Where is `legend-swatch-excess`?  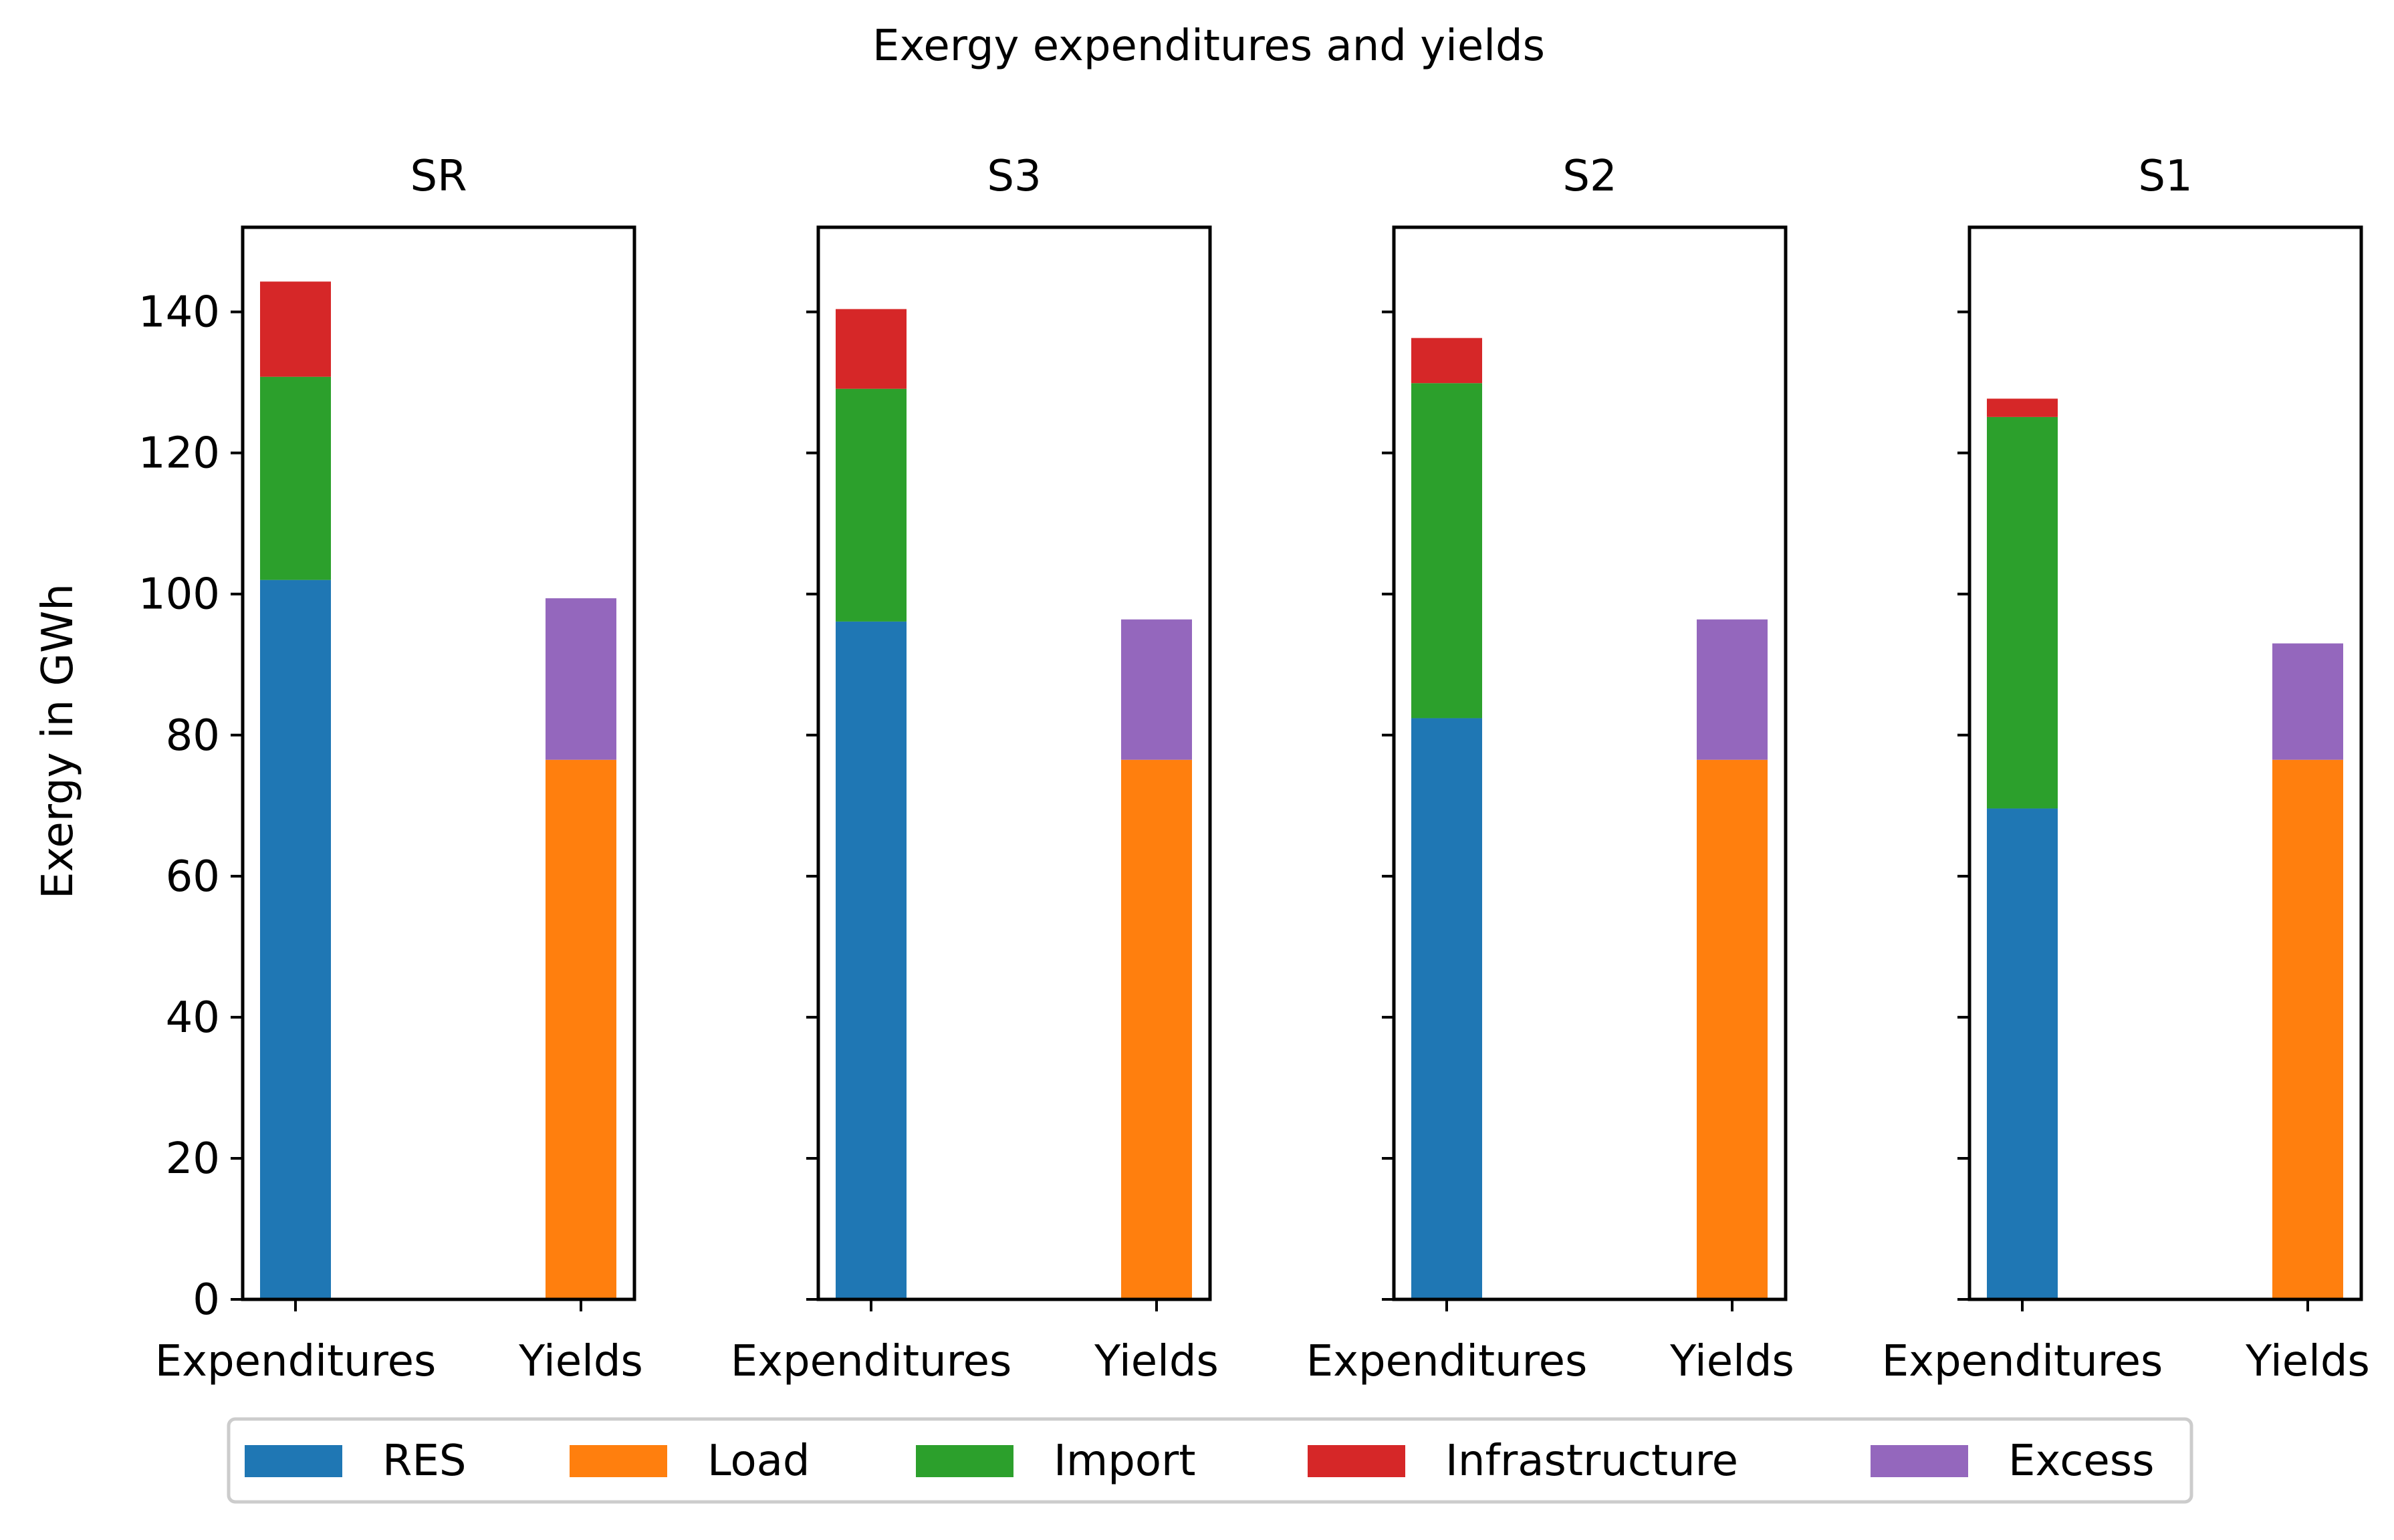 legend-swatch-excess is located at coordinates (1919, 1461).